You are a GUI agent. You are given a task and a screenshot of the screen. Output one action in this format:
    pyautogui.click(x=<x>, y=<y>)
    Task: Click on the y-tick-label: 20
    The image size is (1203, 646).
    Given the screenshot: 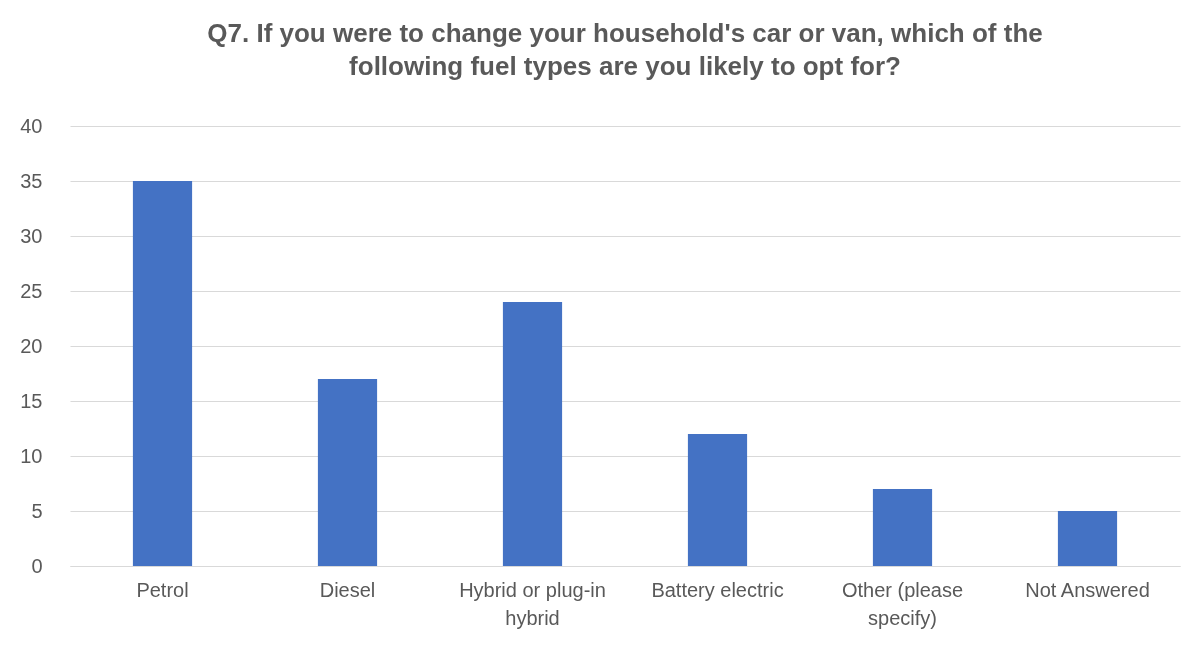 What is the action you would take?
    pyautogui.click(x=31, y=345)
    